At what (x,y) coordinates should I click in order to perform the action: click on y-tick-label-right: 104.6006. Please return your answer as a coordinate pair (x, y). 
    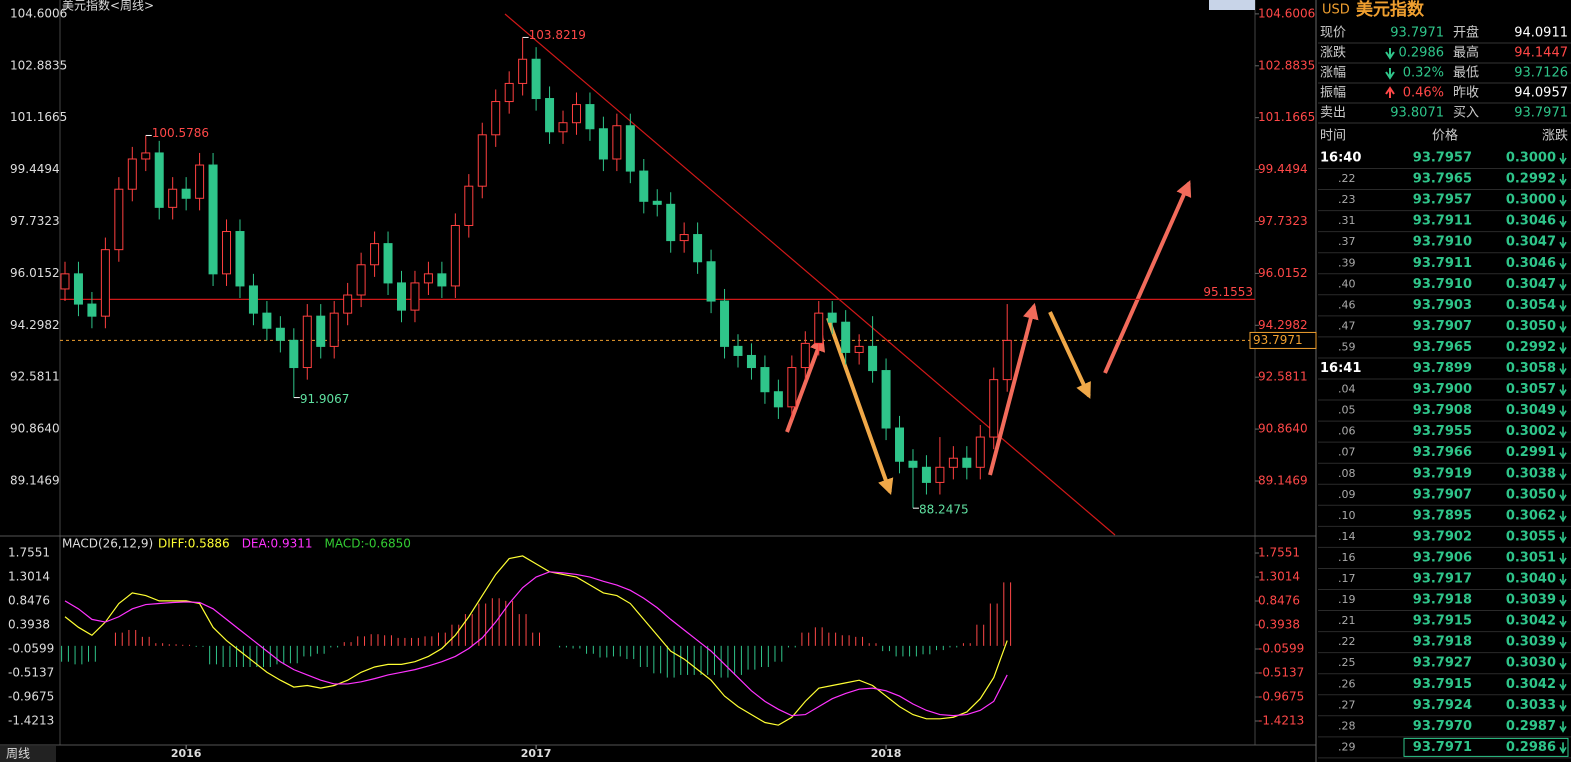
    Looking at the image, I should click on (1286, 13).